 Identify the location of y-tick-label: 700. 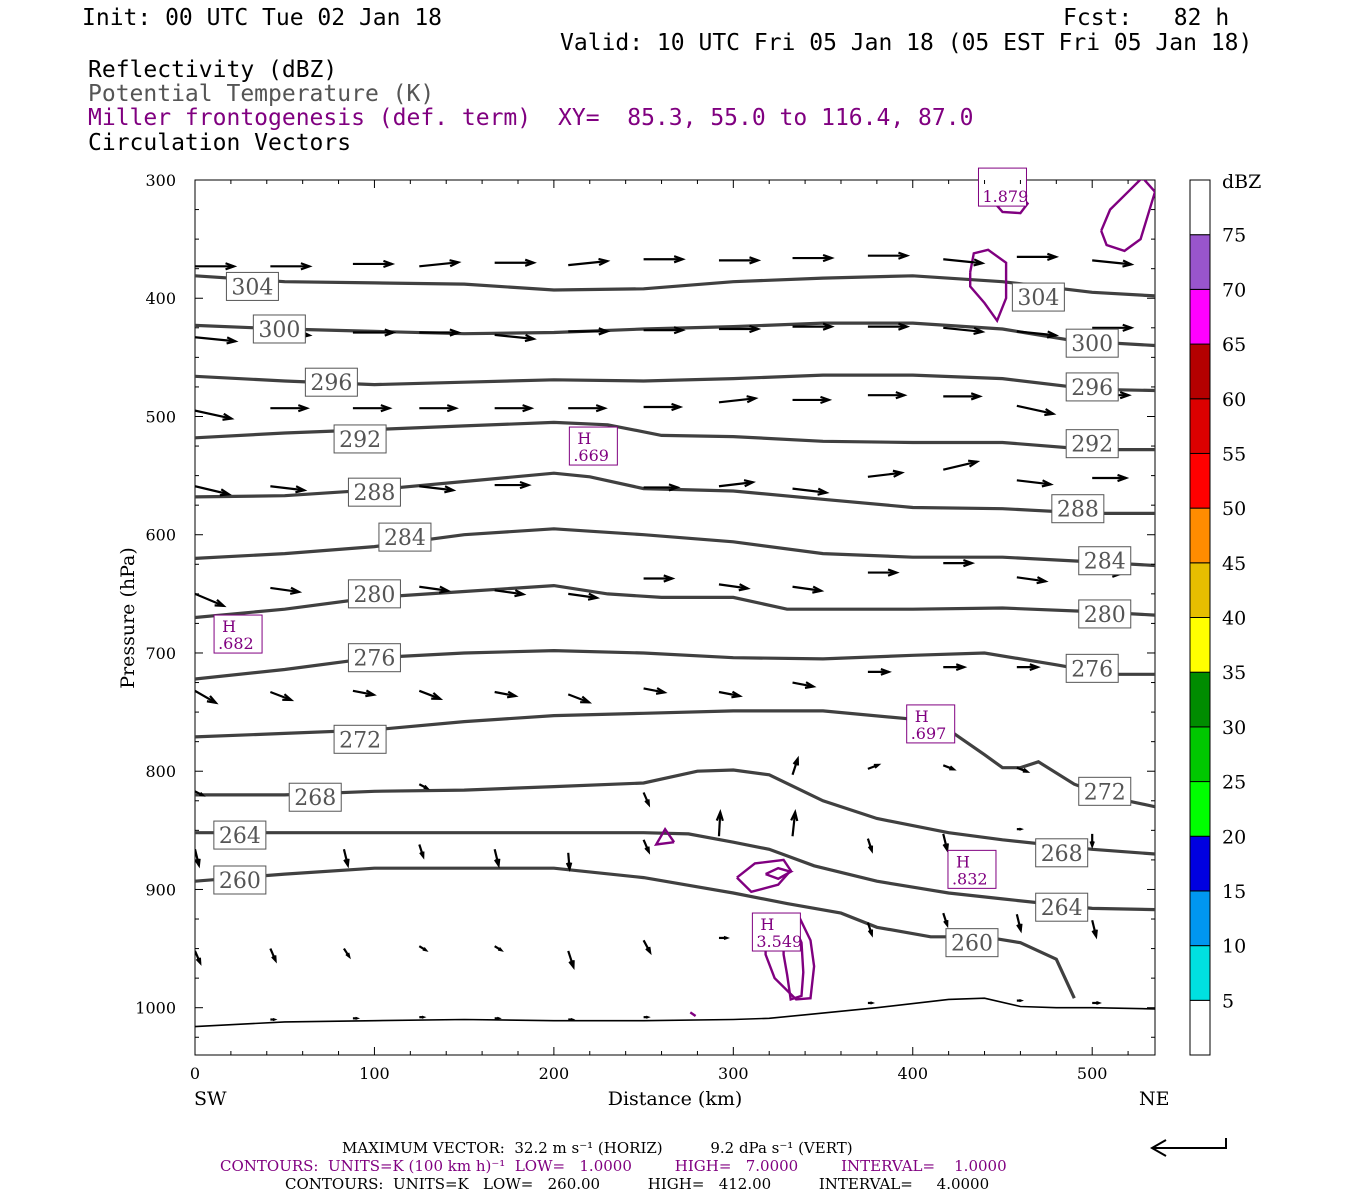
(160, 653).